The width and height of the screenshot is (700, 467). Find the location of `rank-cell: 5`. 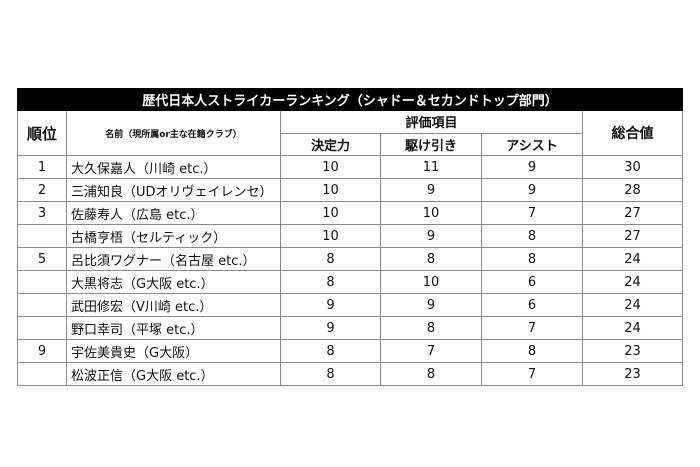

rank-cell: 5 is located at coordinates (42, 259).